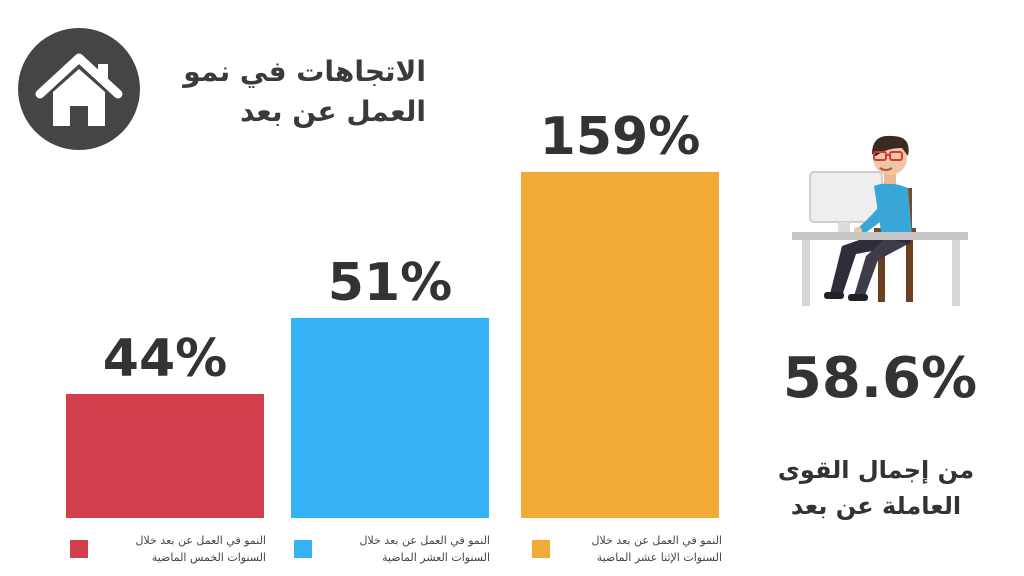 Image resolution: width=1024 pixels, height=576 pixels. What do you see at coordinates (304, 92) in the screenshot?
I see `chart-title: الاتجاهات في نمو العمل عن بعد` at bounding box center [304, 92].